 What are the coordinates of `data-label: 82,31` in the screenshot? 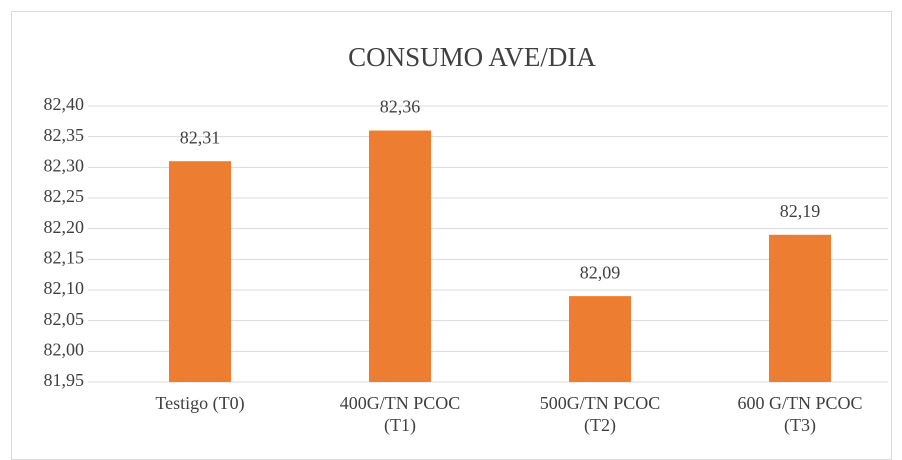 It's located at (200, 137).